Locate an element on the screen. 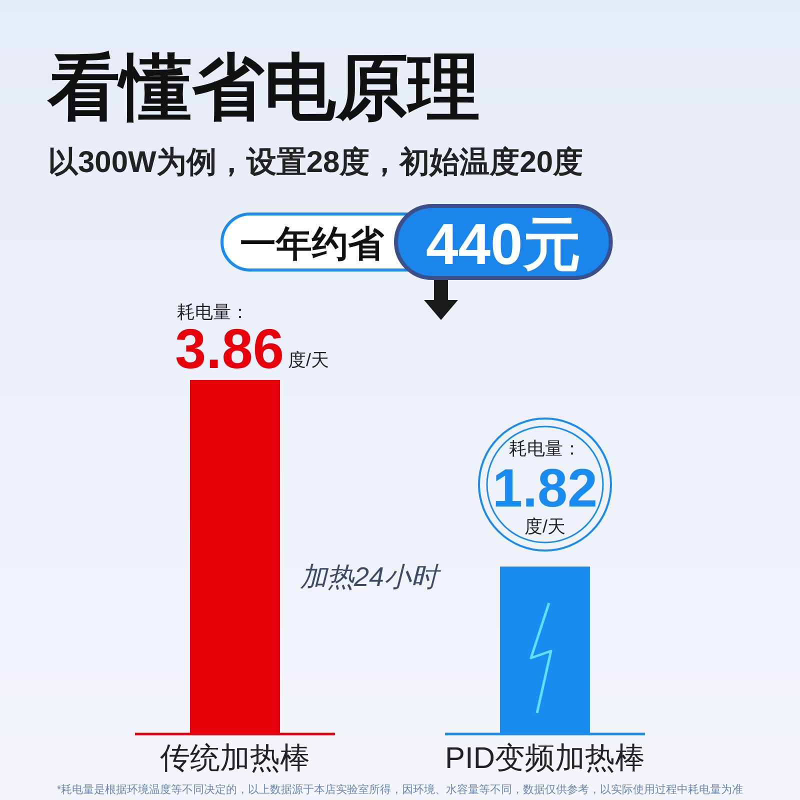  annotation: 440元 is located at coordinates (503, 244).